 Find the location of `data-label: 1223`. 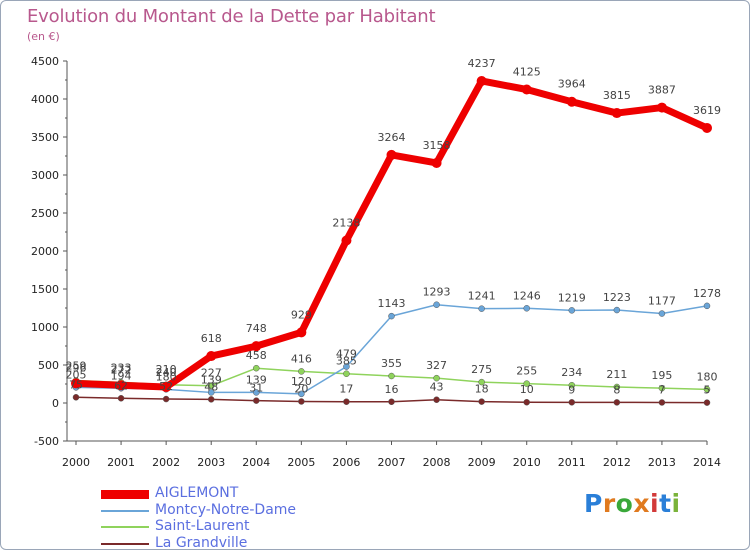

data-label: 1223 is located at coordinates (617, 297).